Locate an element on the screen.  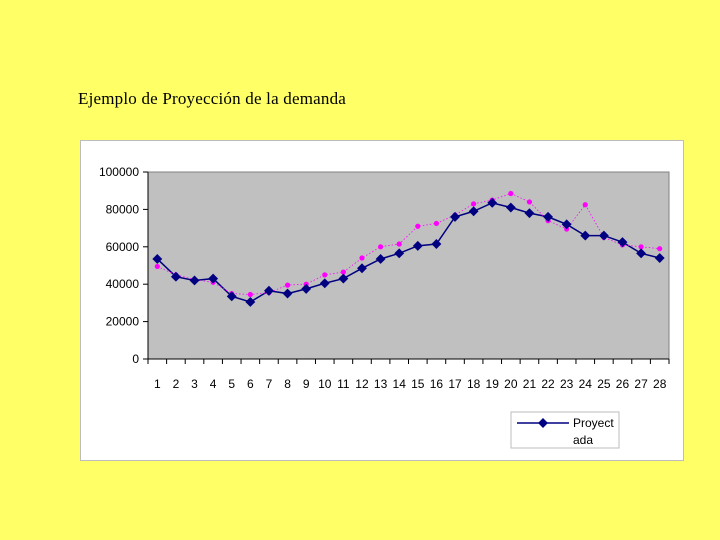
x-tick-label: 27 is located at coordinates (641, 384).